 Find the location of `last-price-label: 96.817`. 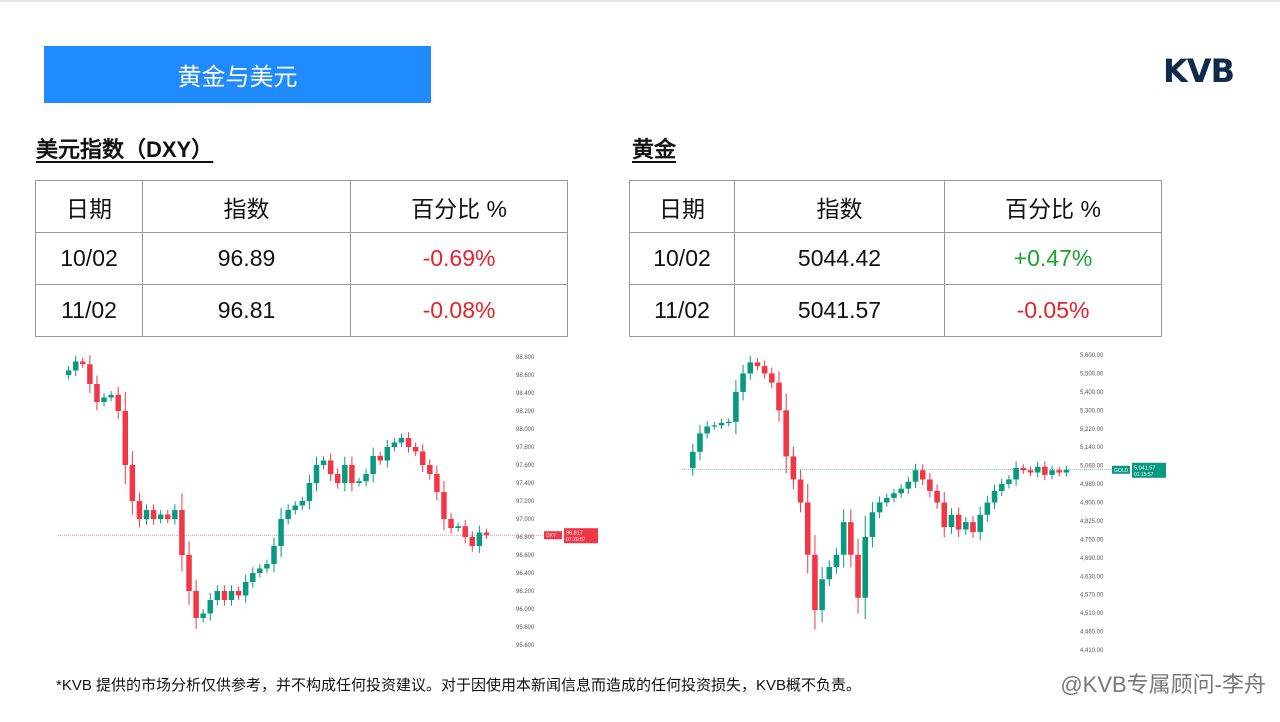

last-price-label: 96.817 is located at coordinates (574, 534).